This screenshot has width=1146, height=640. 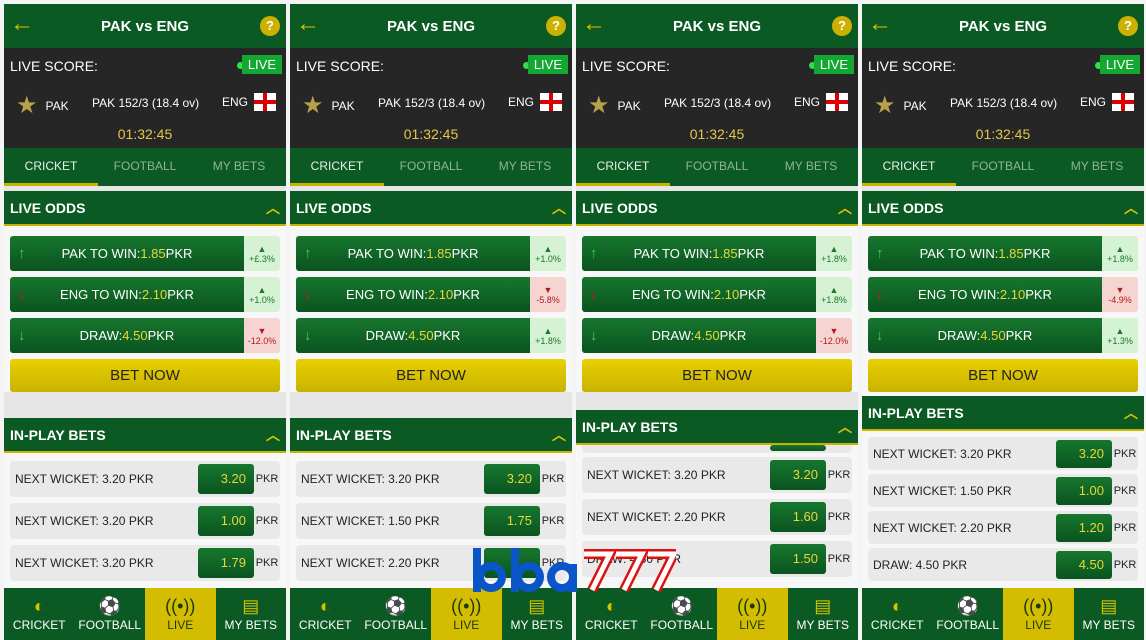 I want to click on odd-button: 4.50, so click(x=1084, y=564).